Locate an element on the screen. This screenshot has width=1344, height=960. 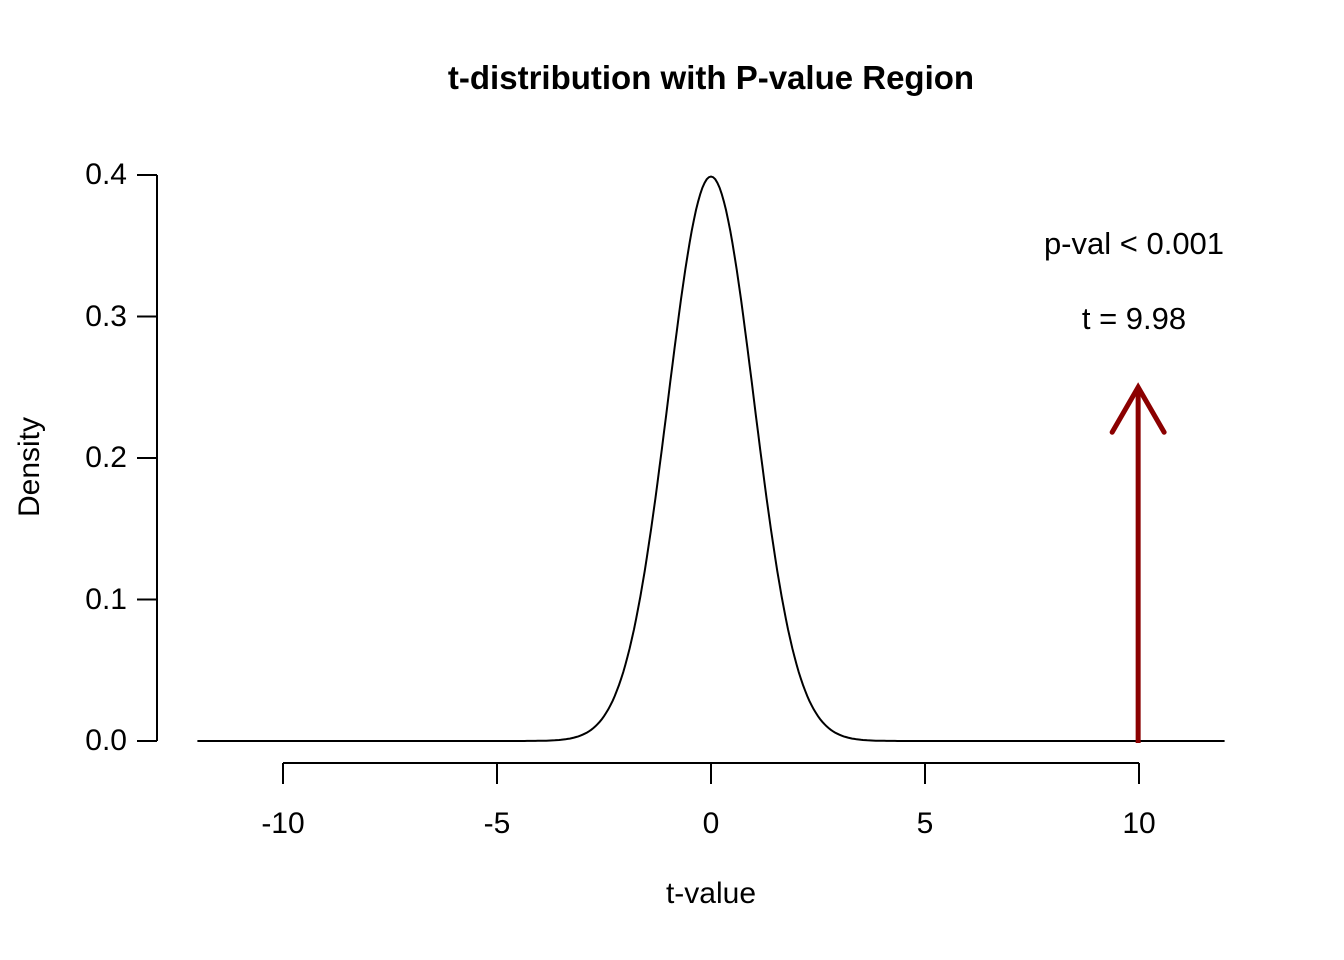
y-tick-label-2: 0.2 is located at coordinates (106, 457).